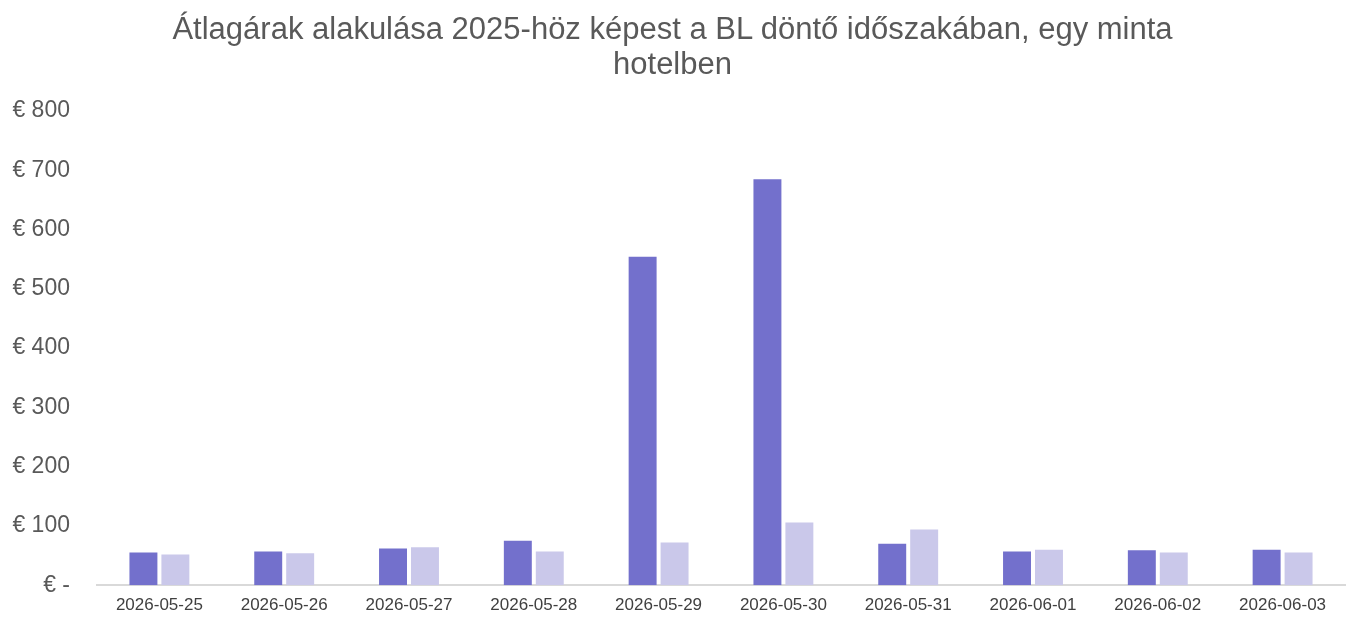  Describe the element at coordinates (659, 605) in the screenshot. I see `x-tick-label: 2026-05-29` at that location.